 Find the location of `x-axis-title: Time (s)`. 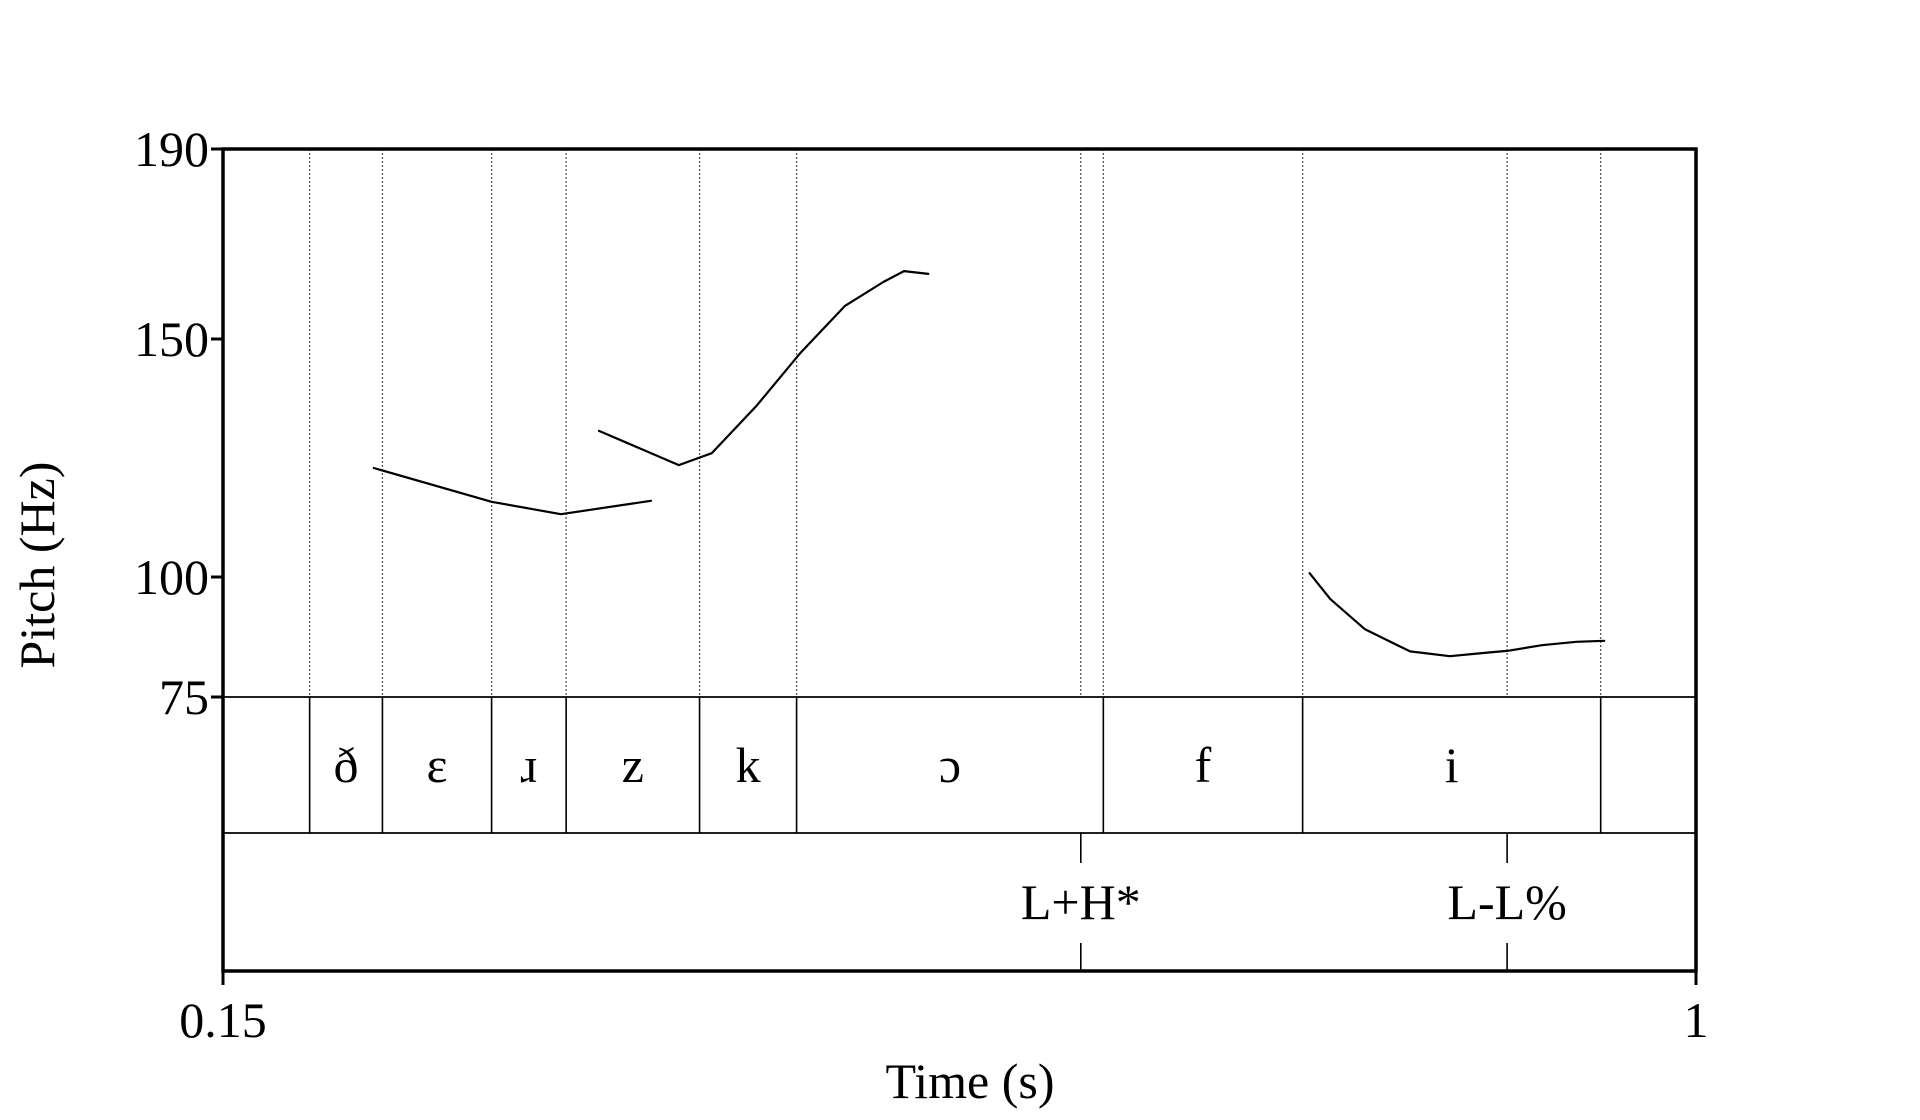

x-axis-title: Time (s) is located at coordinates (969, 1081).